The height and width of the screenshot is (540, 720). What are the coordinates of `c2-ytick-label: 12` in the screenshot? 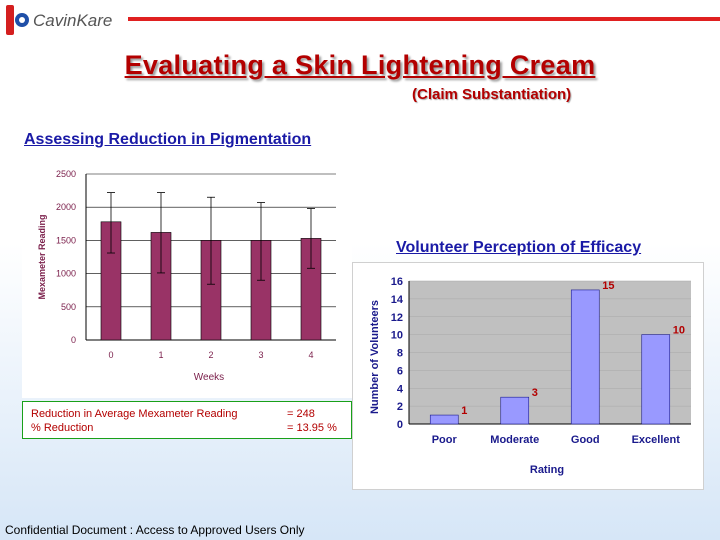 It's located at (397, 318).